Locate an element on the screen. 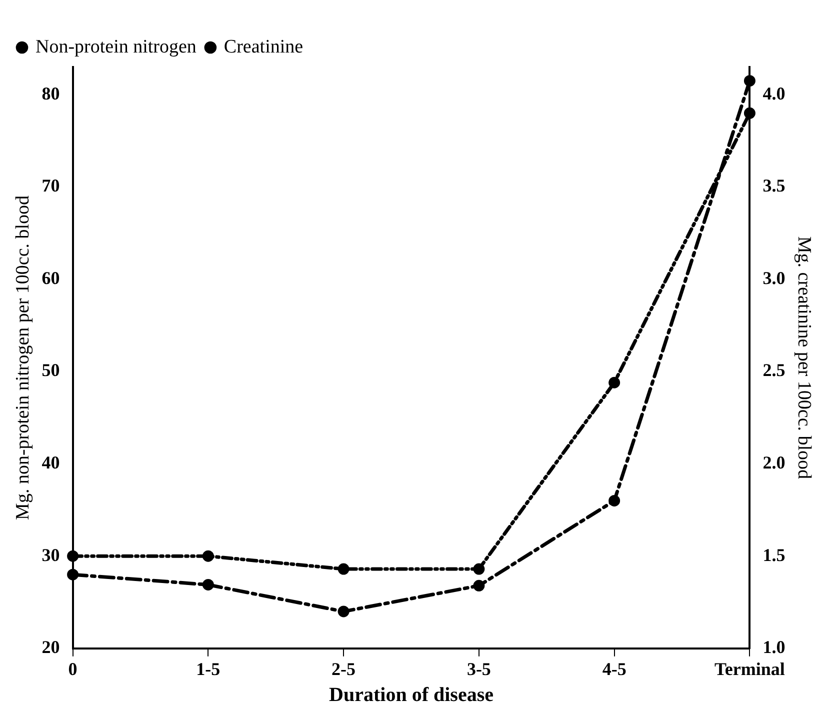 This screenshot has height=716, width=835. x-axis-title: Duration of disease is located at coordinates (411, 695).